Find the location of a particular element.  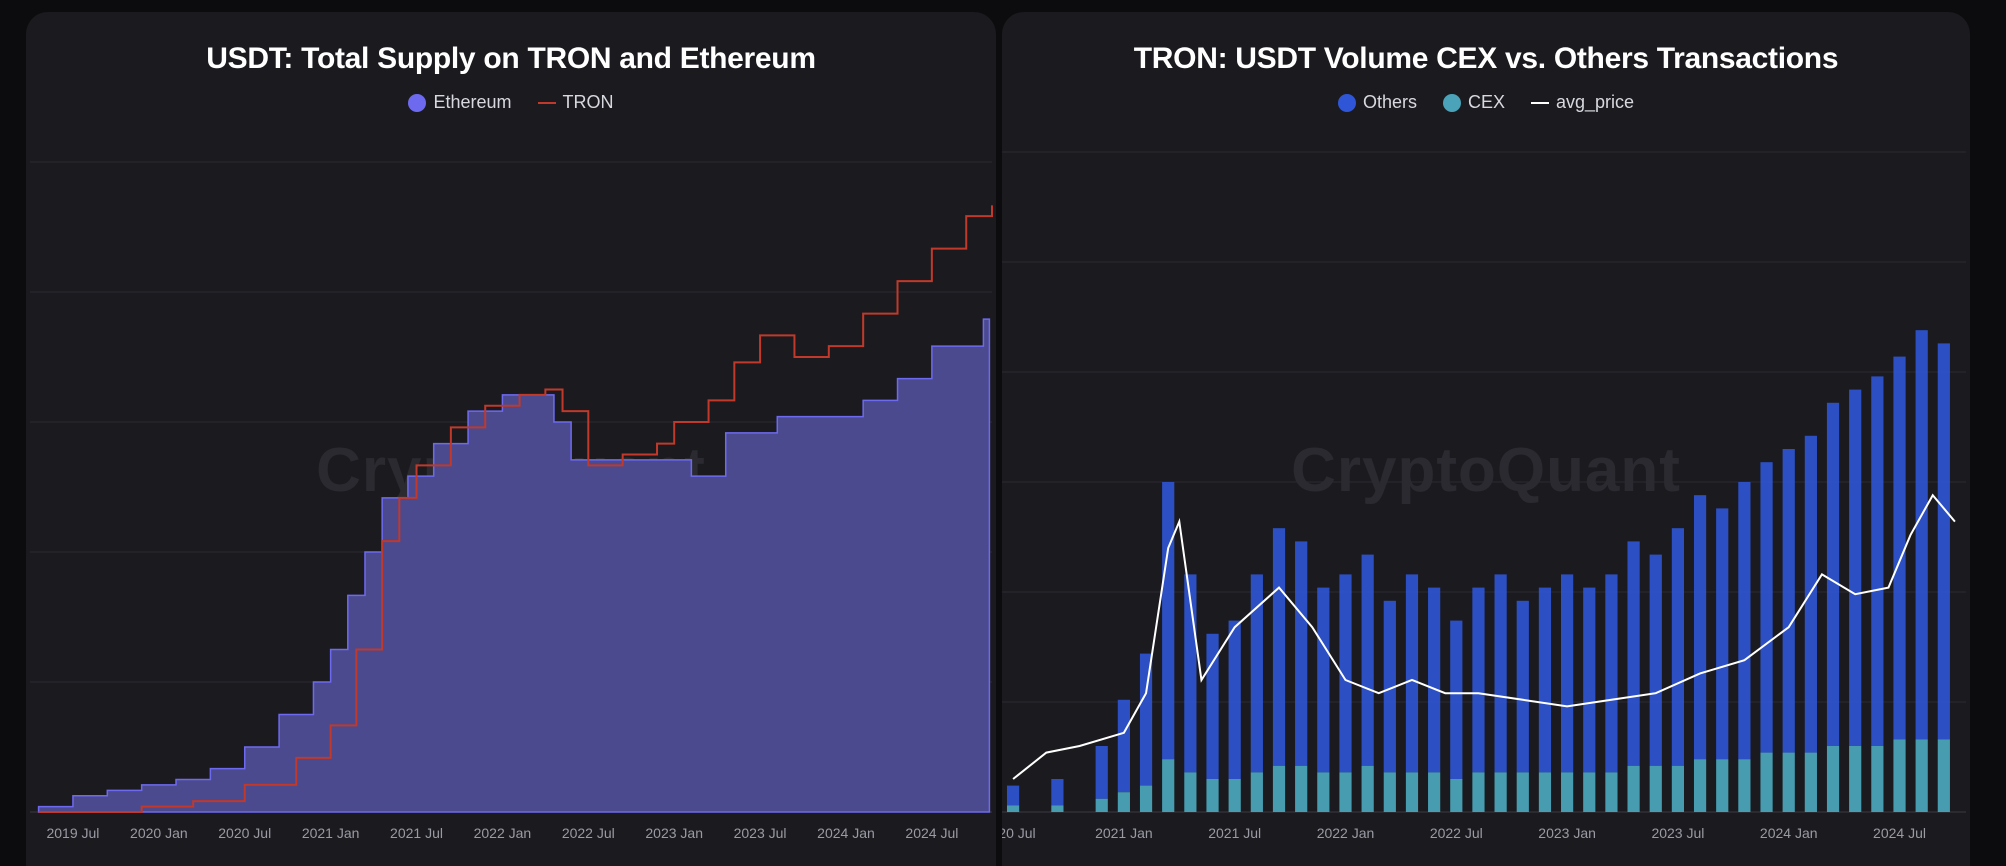

legend-label-cex: CEX is located at coordinates (1486, 102).